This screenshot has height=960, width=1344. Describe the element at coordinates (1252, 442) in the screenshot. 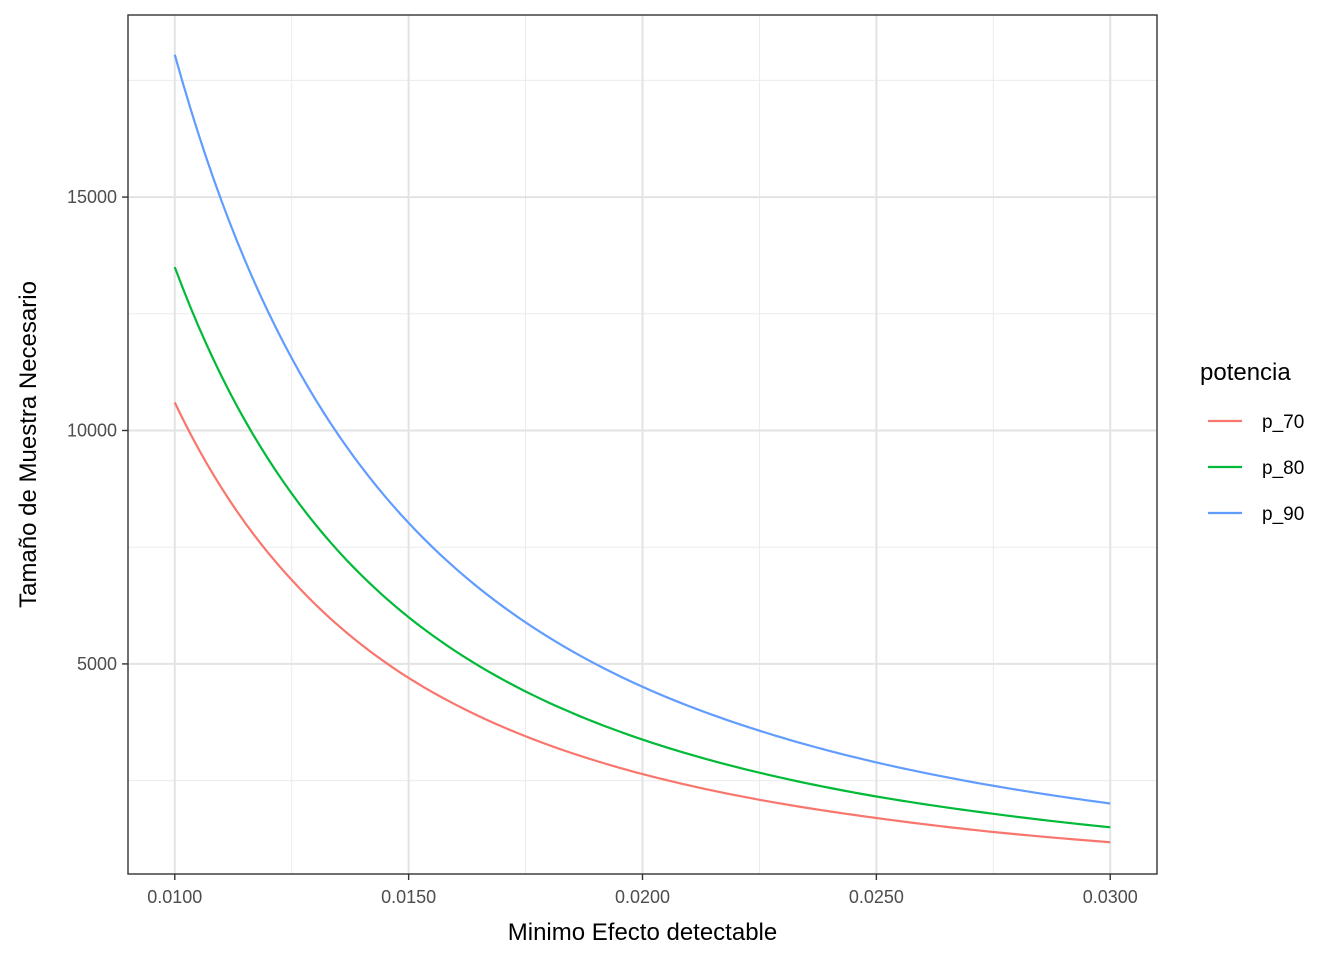

I see `legend: potencia p_70 p_80 p_90` at that location.